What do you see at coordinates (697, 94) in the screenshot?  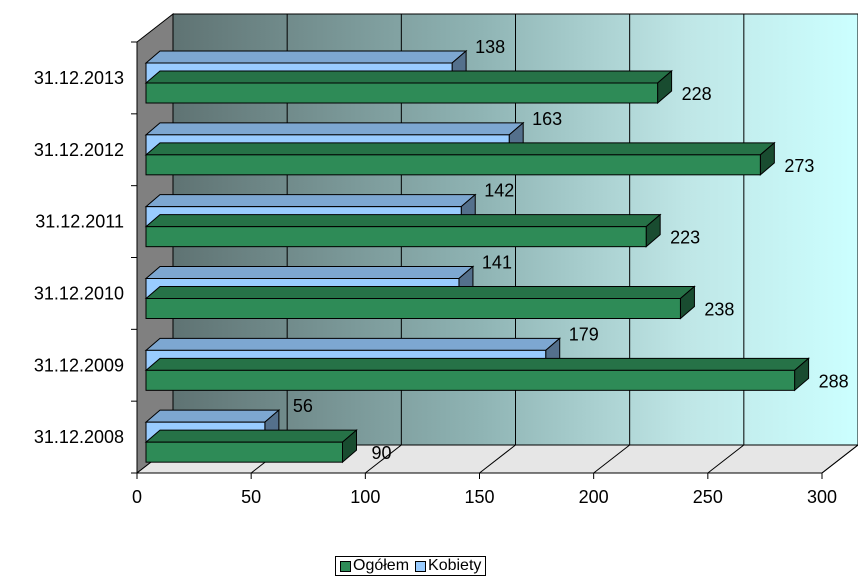 I see `data-label-ogolem: 228` at bounding box center [697, 94].